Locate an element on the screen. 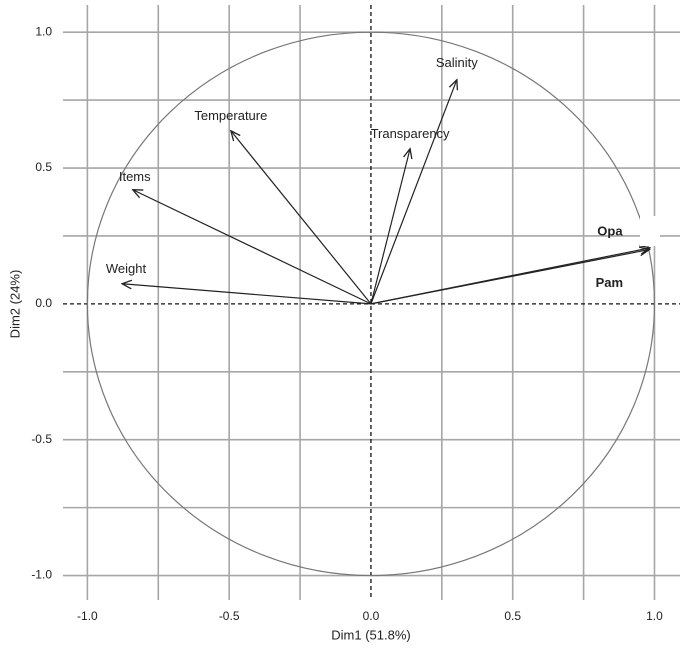 The width and height of the screenshot is (682, 658). arrow-label: Pam is located at coordinates (609, 282).